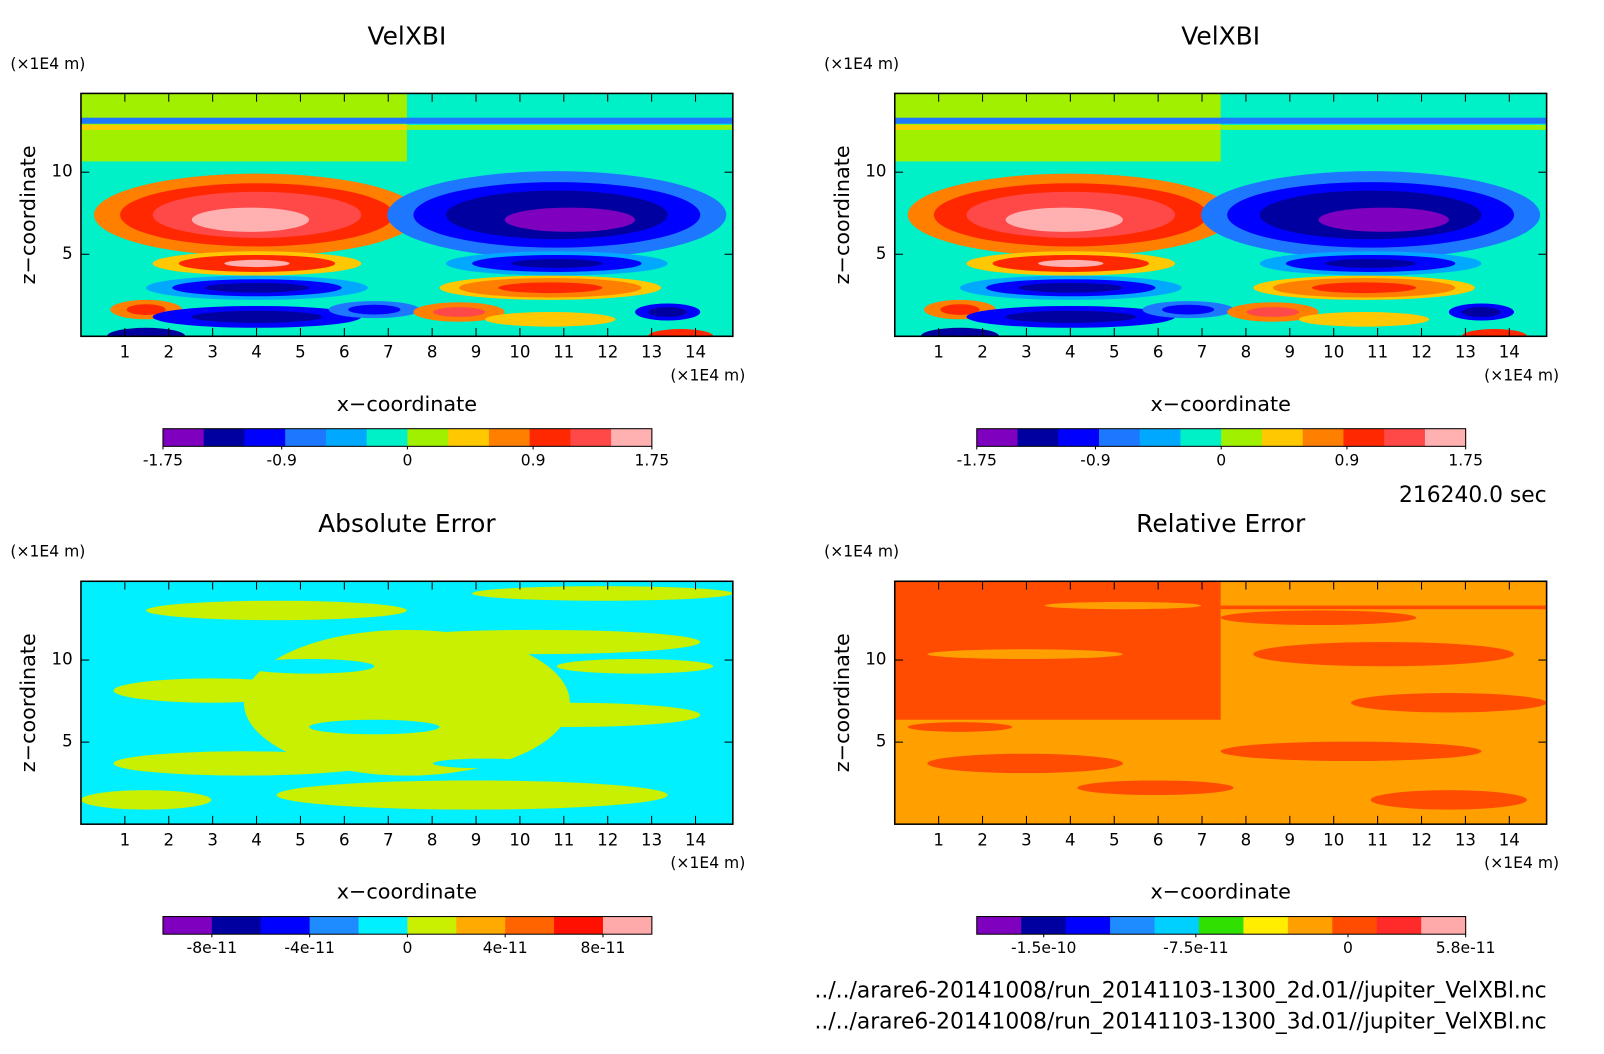 The image size is (1604, 1054). Describe the element at coordinates (651, 839) in the screenshot. I see `x-tick-label: 13` at that location.